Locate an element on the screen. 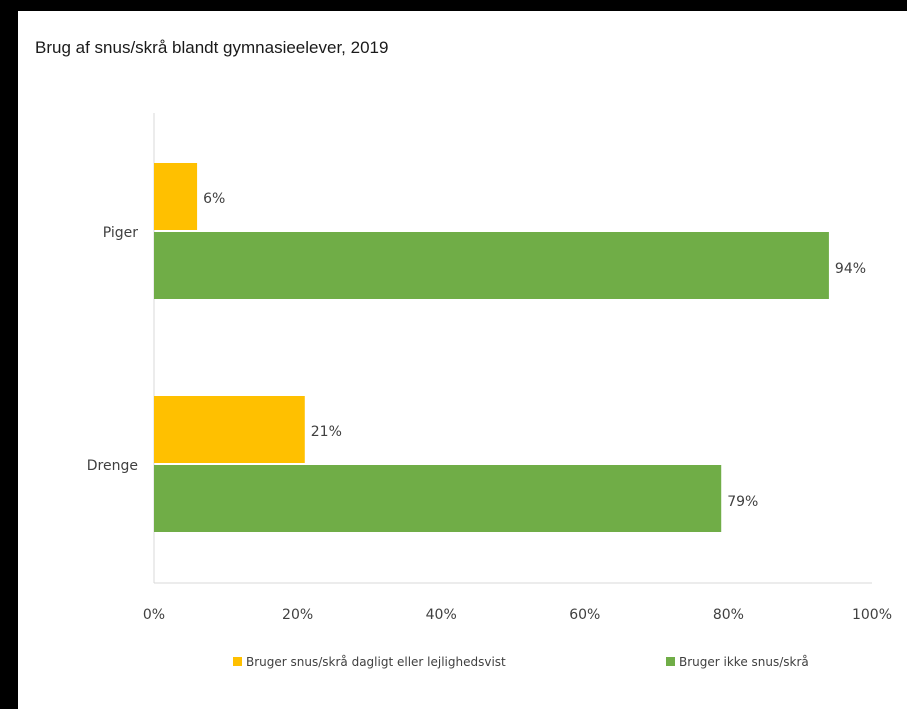  data-label: 79% is located at coordinates (742, 502).